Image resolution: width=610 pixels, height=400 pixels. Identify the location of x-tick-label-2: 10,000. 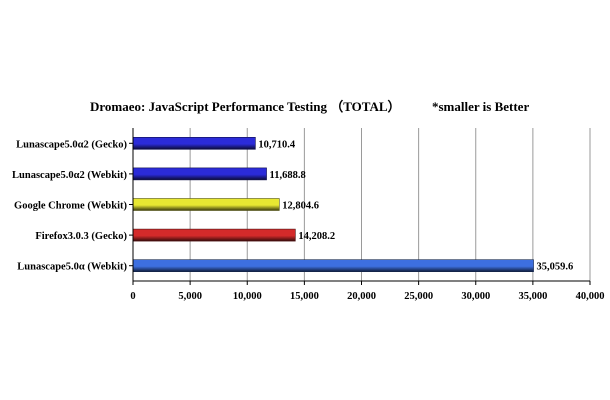
(247, 296).